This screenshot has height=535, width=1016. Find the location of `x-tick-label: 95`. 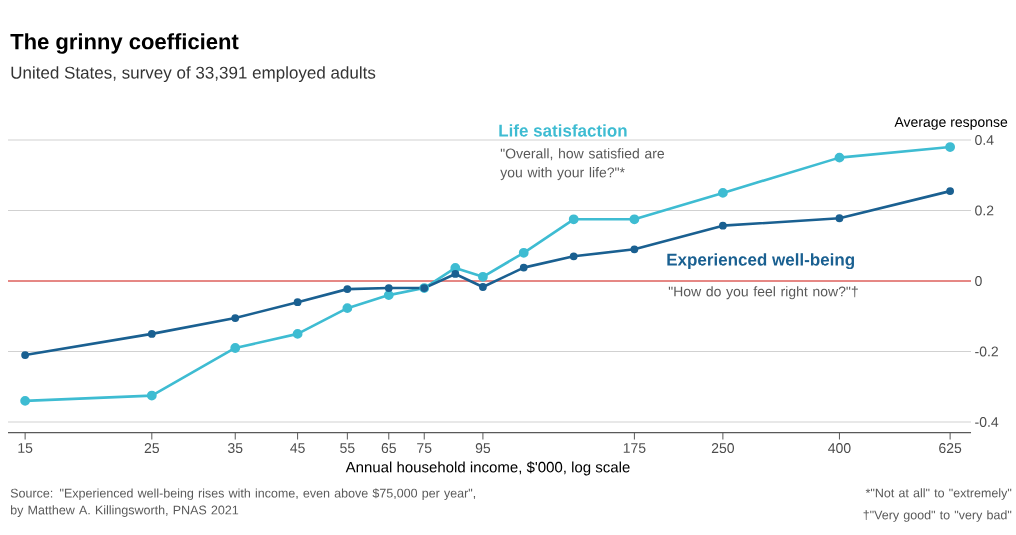

x-tick-label: 95 is located at coordinates (483, 448).